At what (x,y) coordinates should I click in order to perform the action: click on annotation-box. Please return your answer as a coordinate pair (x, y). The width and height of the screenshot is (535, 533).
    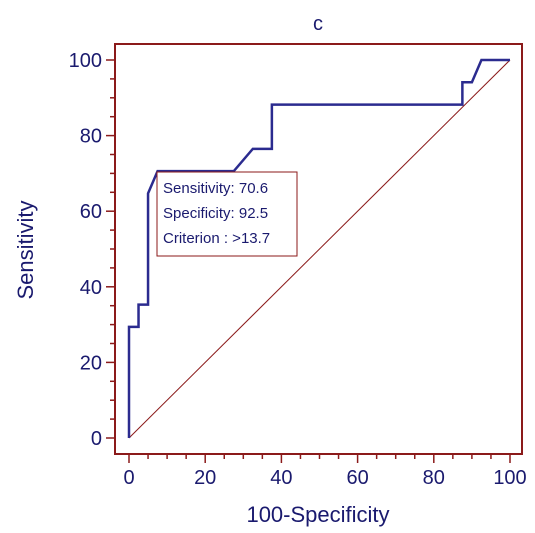
    Looking at the image, I should click on (227, 214).